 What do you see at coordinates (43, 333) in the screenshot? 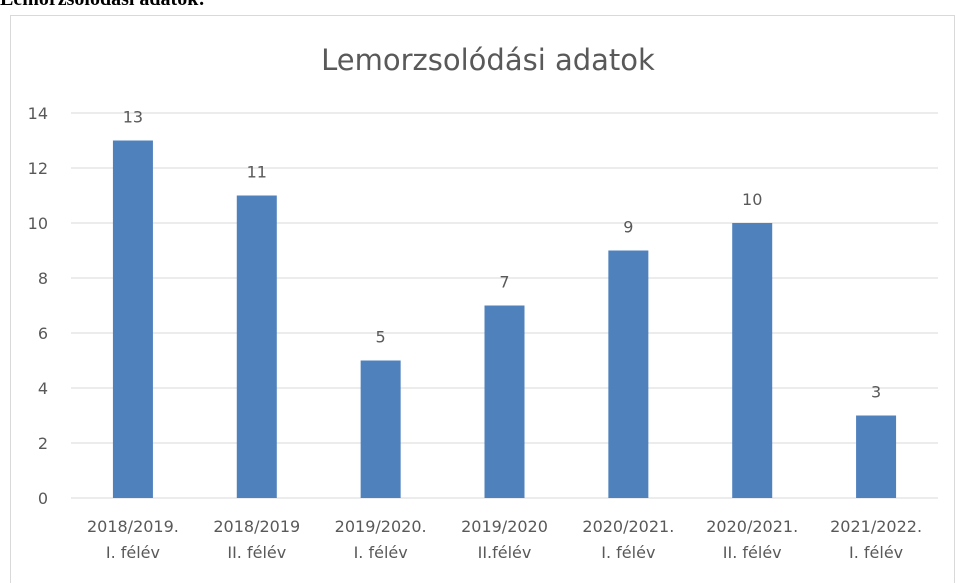
I see `y-tick-label: 6` at bounding box center [43, 333].